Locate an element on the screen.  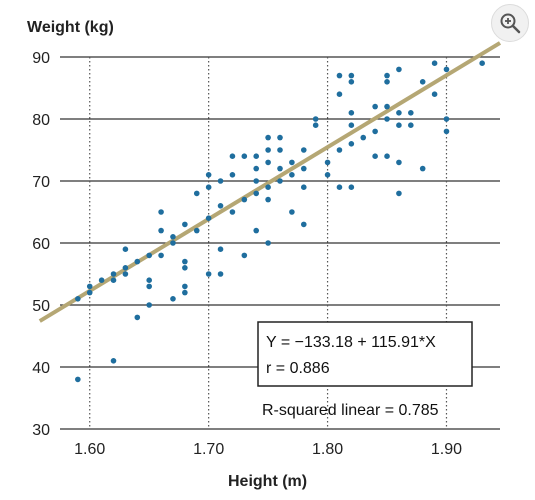
zoom-button is located at coordinates (510, 23).